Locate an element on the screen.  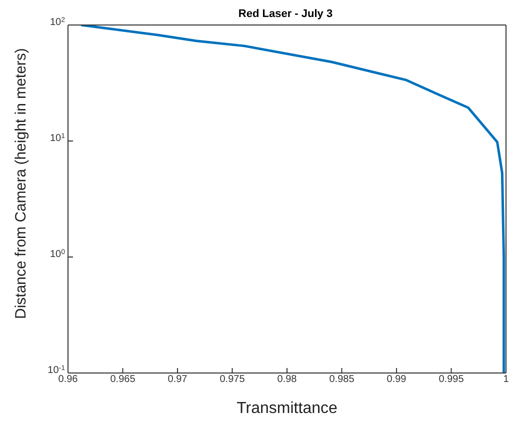
y-tick-label: 10$^{1}$ is located at coordinates (58, 138).